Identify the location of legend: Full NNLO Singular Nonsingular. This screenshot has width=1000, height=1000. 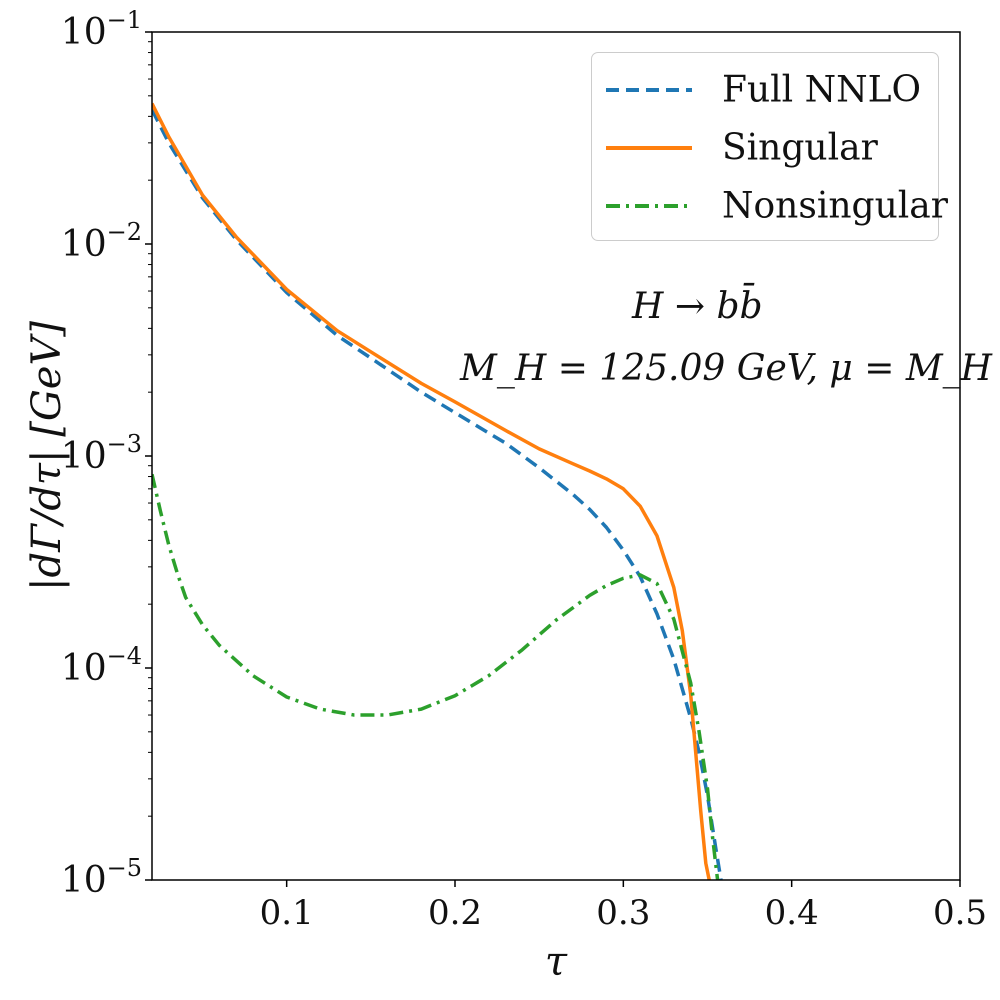
(769, 146).